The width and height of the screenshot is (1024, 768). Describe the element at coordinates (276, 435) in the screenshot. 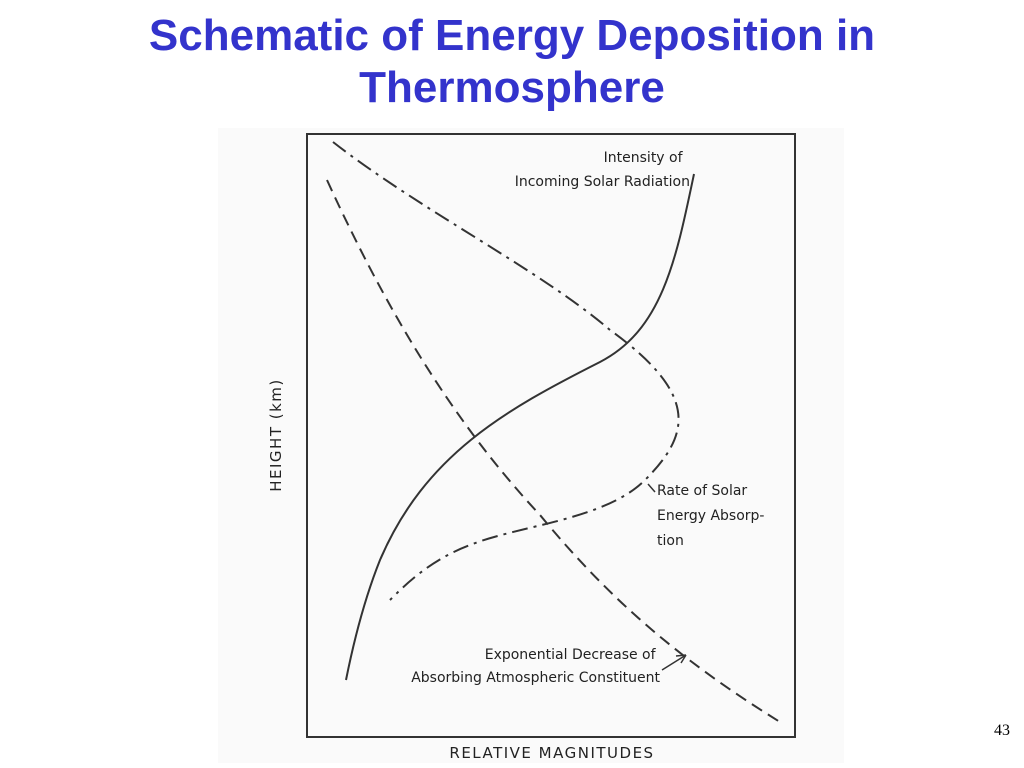

I see `y-axis-label: HEIGHT (km)` at that location.